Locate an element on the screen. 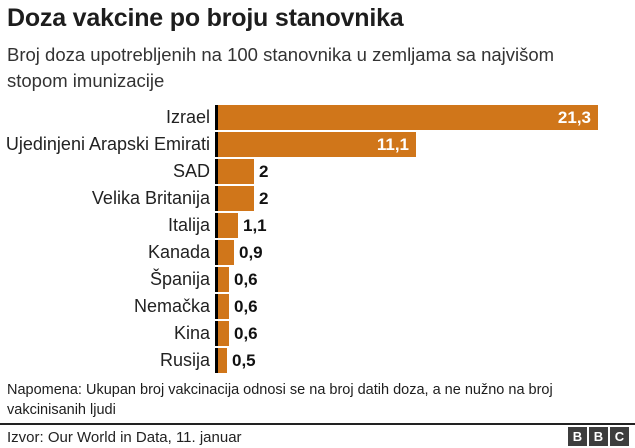 This screenshot has width=635, height=448. bar-row: Kanada 0,9 is located at coordinates (317, 252).